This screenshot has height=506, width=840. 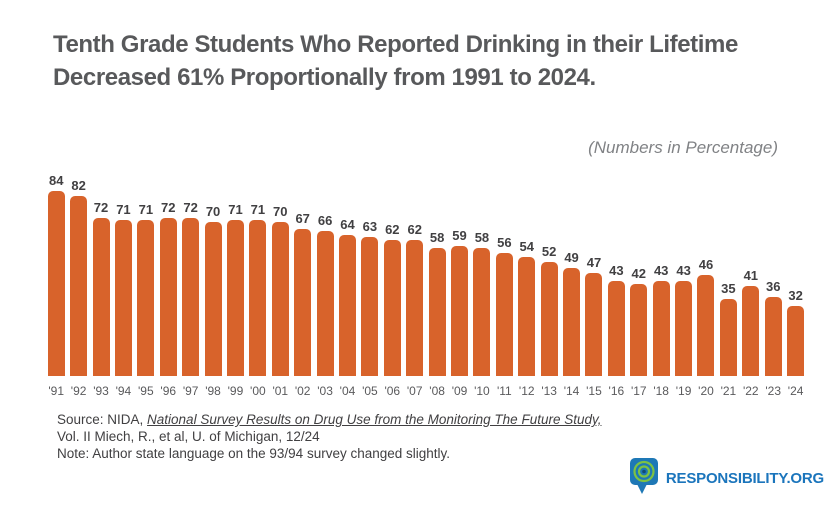 I want to click on bar-column: 84 '91, so click(x=56, y=283).